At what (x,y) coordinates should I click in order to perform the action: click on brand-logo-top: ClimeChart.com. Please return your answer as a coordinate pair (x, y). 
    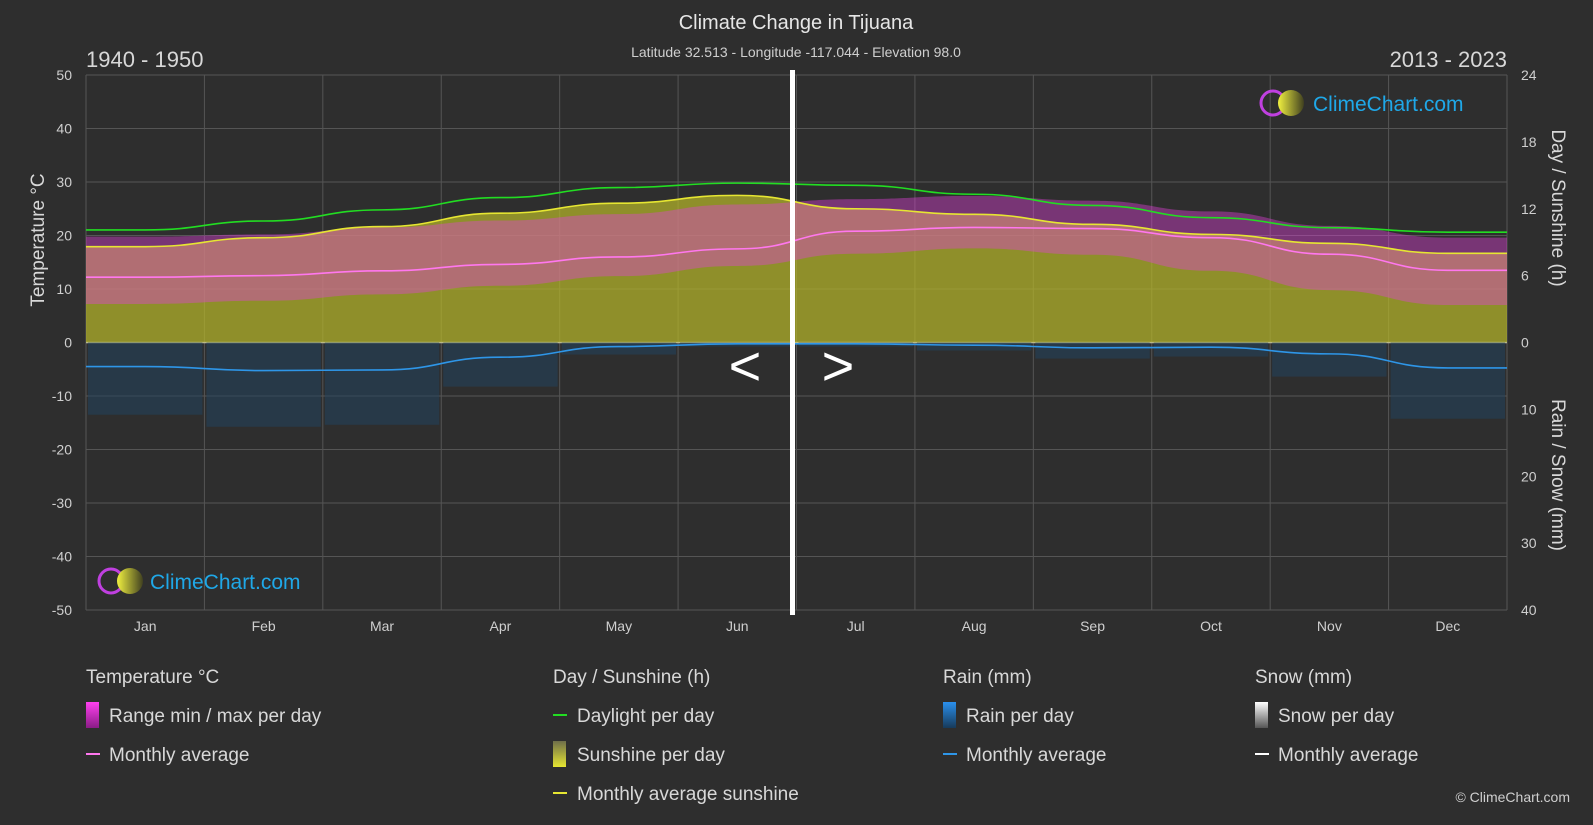
    Looking at the image, I should click on (1361, 103).